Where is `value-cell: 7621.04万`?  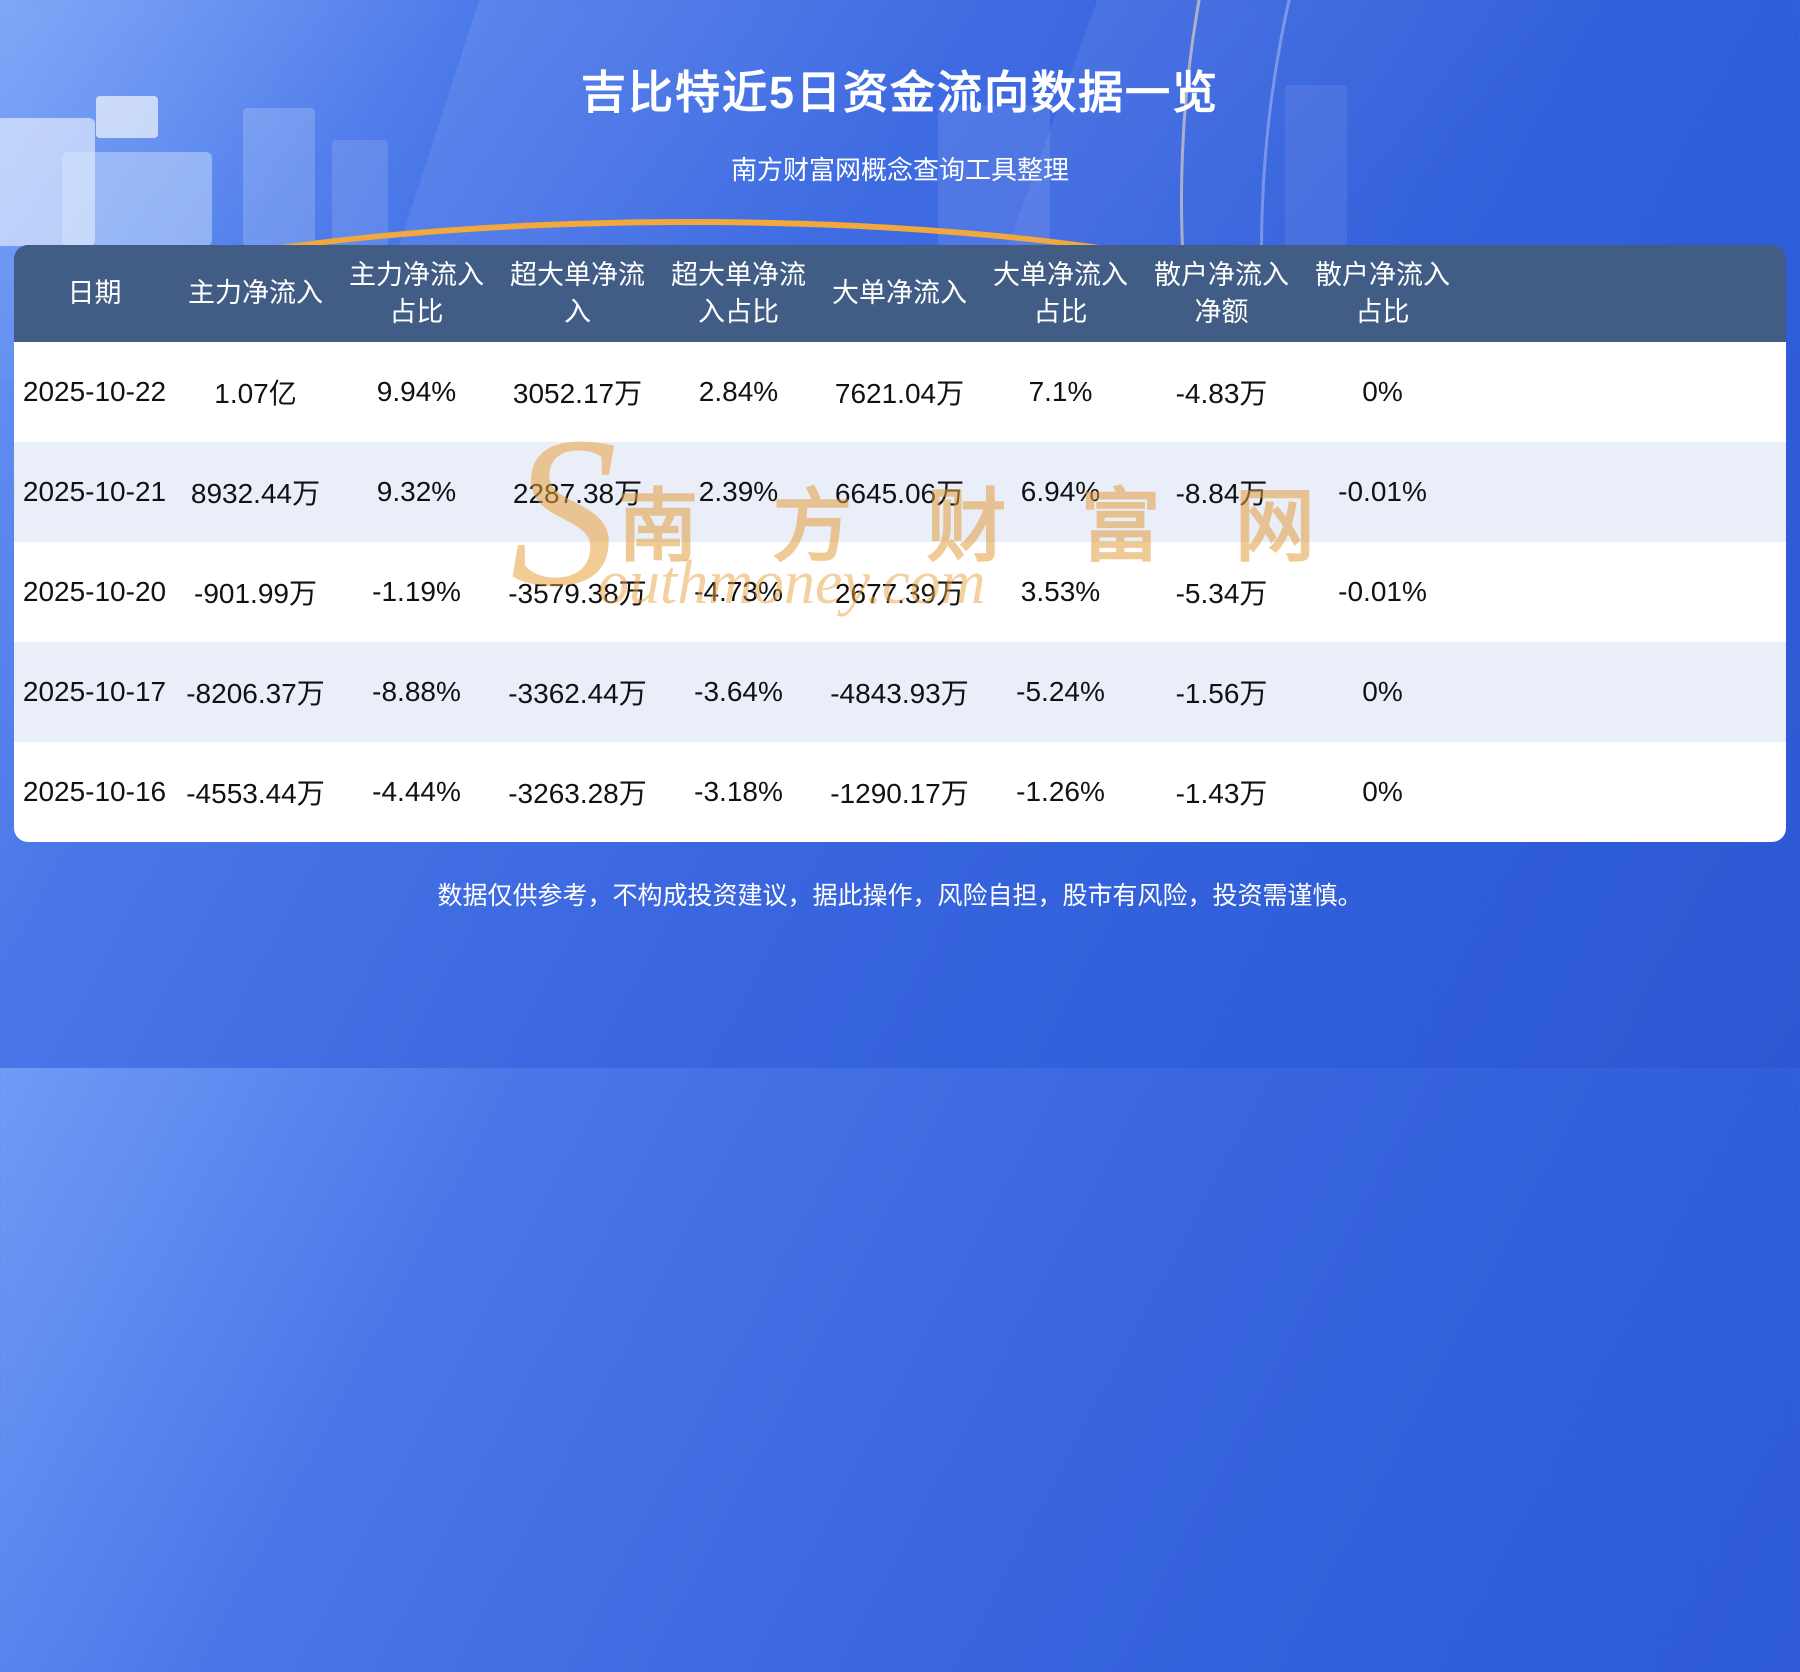 value-cell: 7621.04万 is located at coordinates (899, 393).